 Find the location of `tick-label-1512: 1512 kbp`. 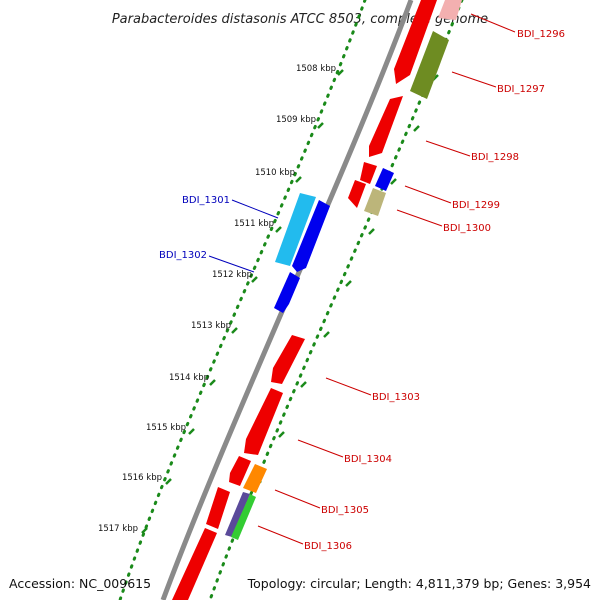

tick-label-1512: 1512 kbp is located at coordinates (232, 275).